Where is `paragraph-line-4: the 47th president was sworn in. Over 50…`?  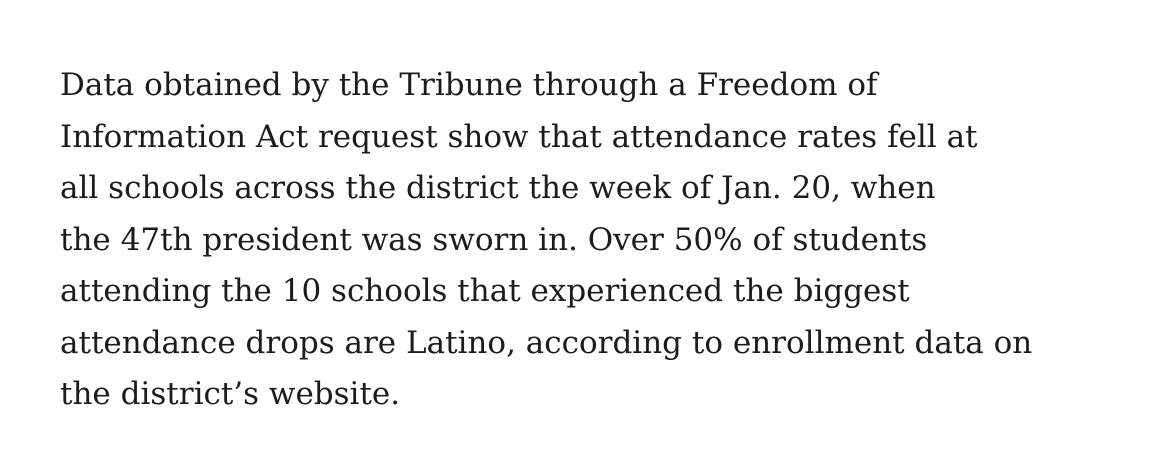 paragraph-line-4: the 47th president was sworn in. Over 50… is located at coordinates (494, 239).